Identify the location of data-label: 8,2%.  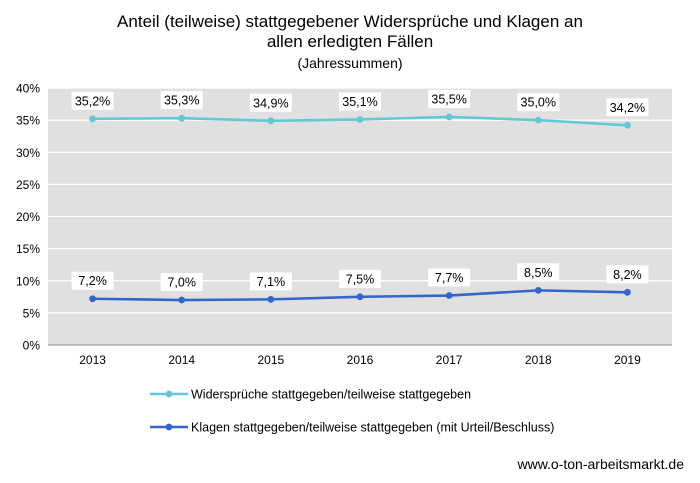
(627, 275).